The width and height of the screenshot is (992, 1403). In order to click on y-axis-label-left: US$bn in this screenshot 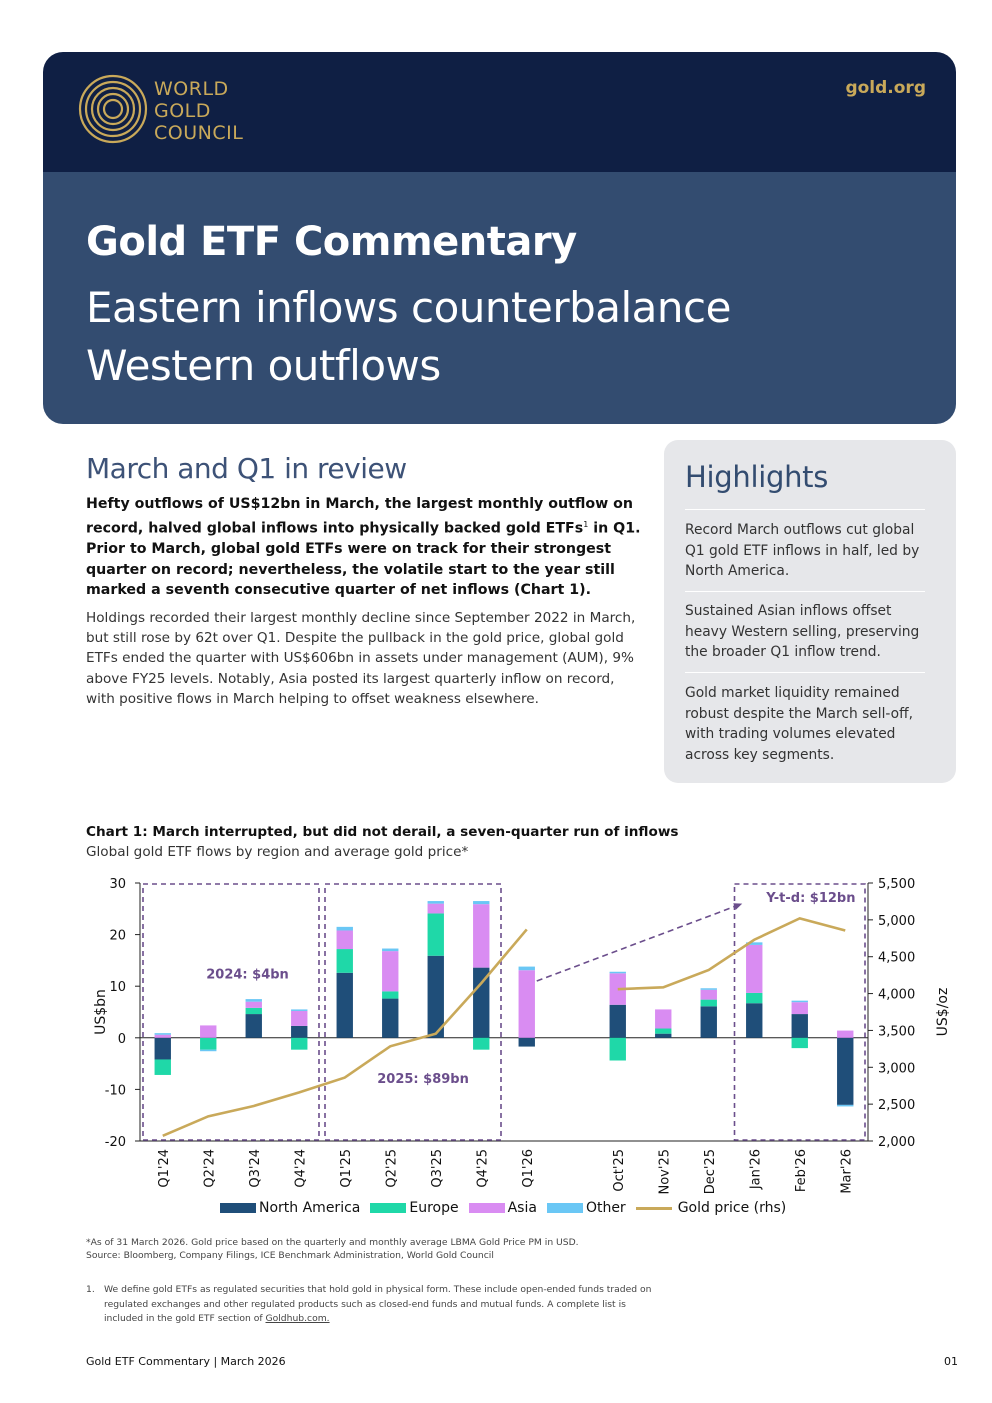, I will do `click(101, 1012)`.